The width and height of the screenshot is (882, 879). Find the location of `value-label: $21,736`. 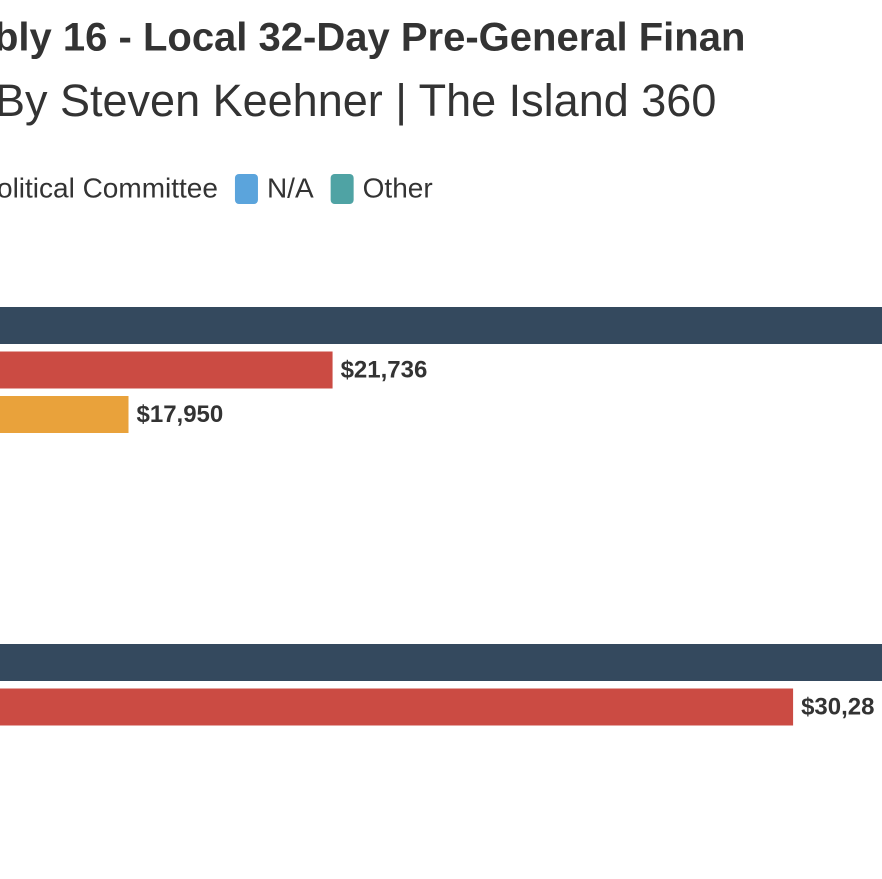

value-label: $21,736 is located at coordinates (384, 369).